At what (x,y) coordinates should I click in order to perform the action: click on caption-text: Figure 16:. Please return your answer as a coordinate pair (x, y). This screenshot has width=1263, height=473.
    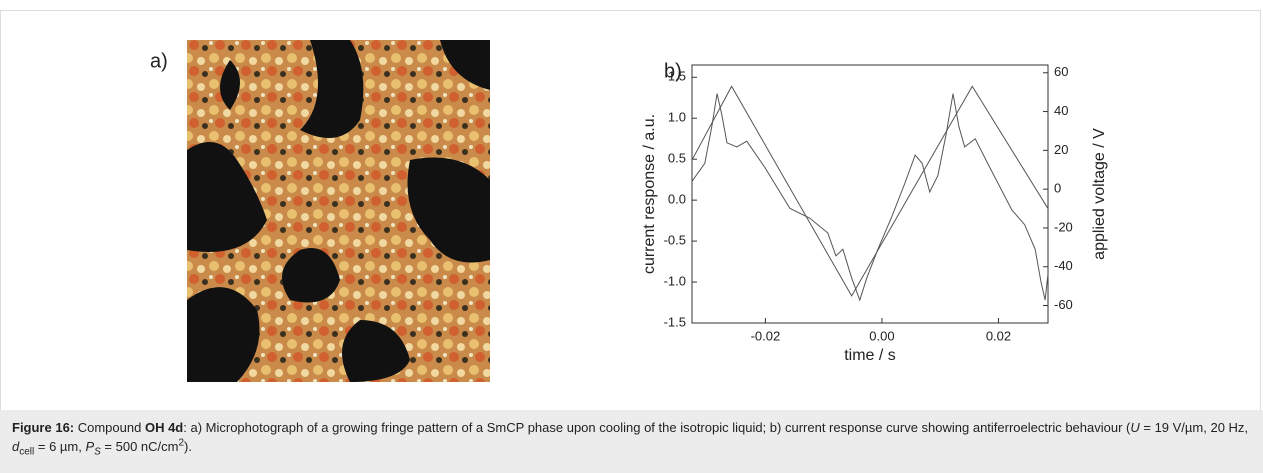
    Looking at the image, I should click on (43, 427).